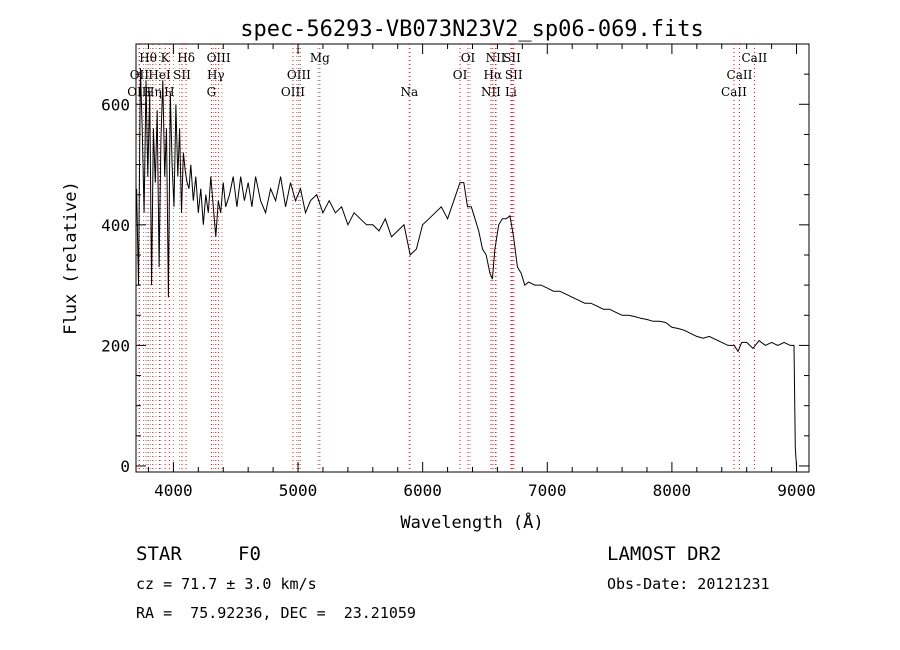  I want to click on x-axis-label: Wavelength (Å), so click(471, 522).